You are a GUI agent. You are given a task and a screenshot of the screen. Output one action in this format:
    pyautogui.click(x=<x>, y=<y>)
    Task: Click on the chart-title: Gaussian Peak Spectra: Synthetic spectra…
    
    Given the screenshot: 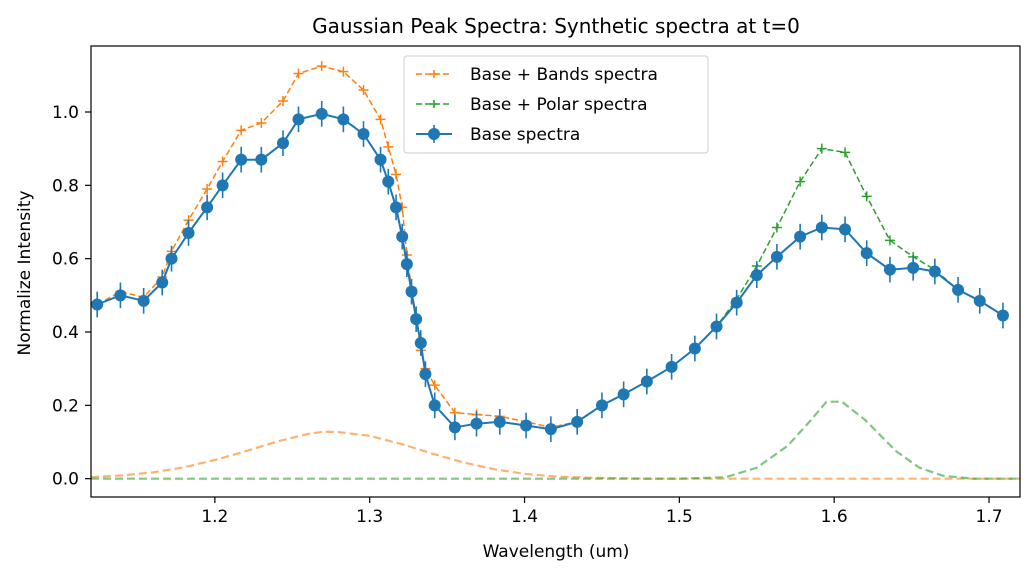 What is the action you would take?
    pyautogui.click(x=556, y=26)
    